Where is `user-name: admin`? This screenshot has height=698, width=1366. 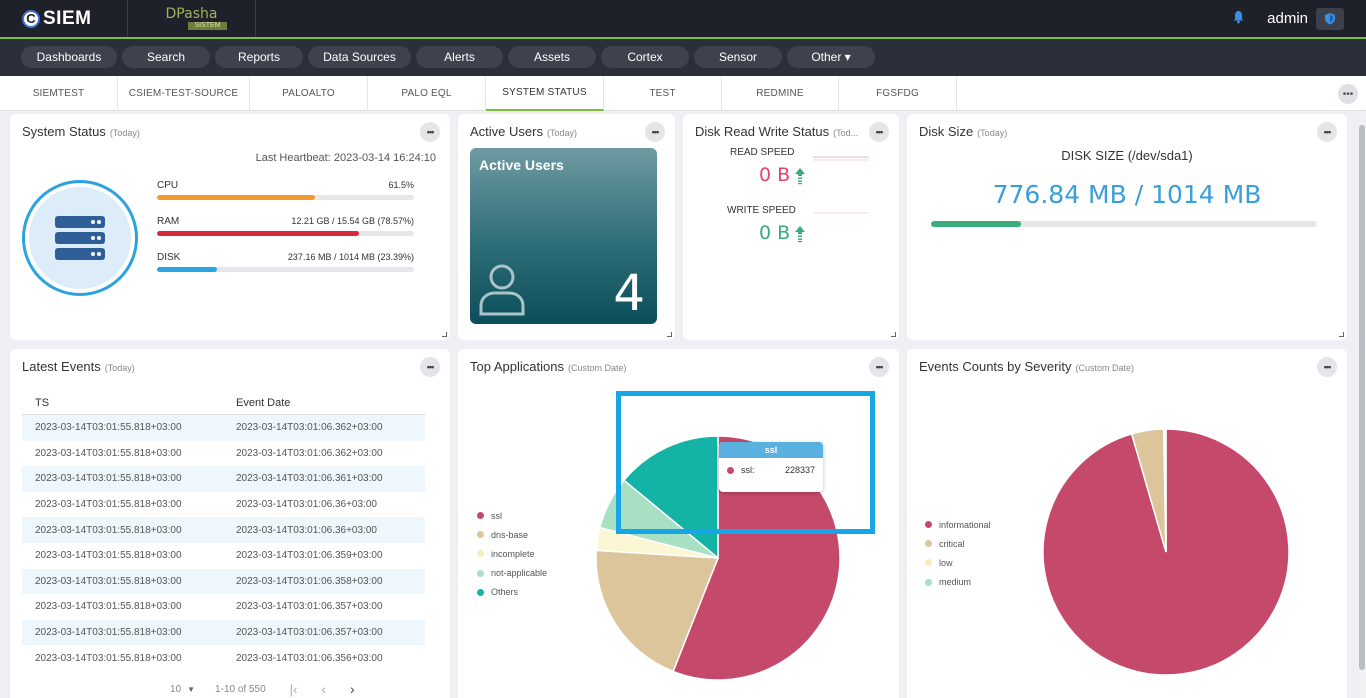
user-name: admin is located at coordinates (1287, 18).